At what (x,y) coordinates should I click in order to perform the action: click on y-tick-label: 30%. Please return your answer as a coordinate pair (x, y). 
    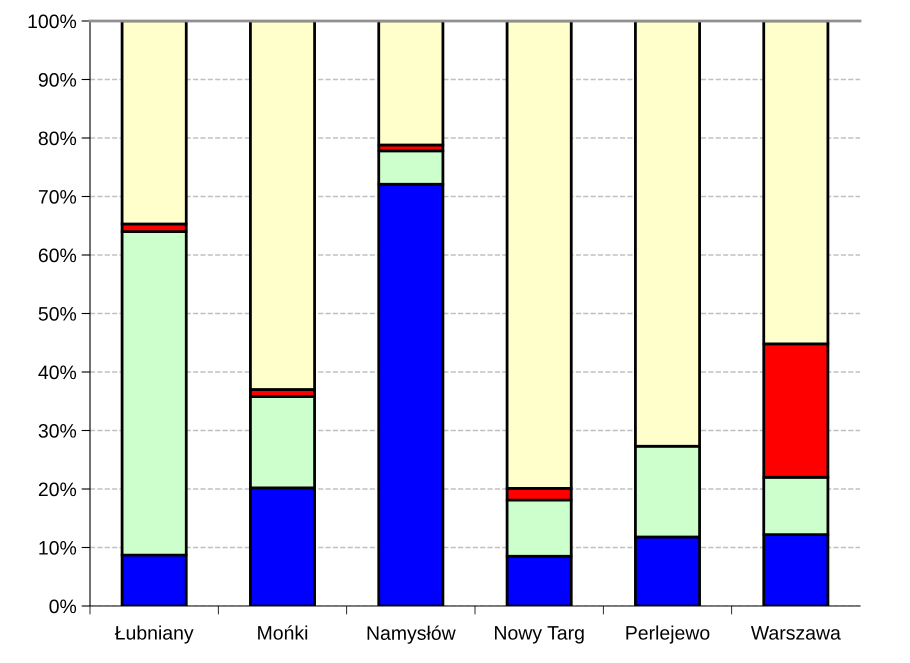
    Looking at the image, I should click on (57, 431).